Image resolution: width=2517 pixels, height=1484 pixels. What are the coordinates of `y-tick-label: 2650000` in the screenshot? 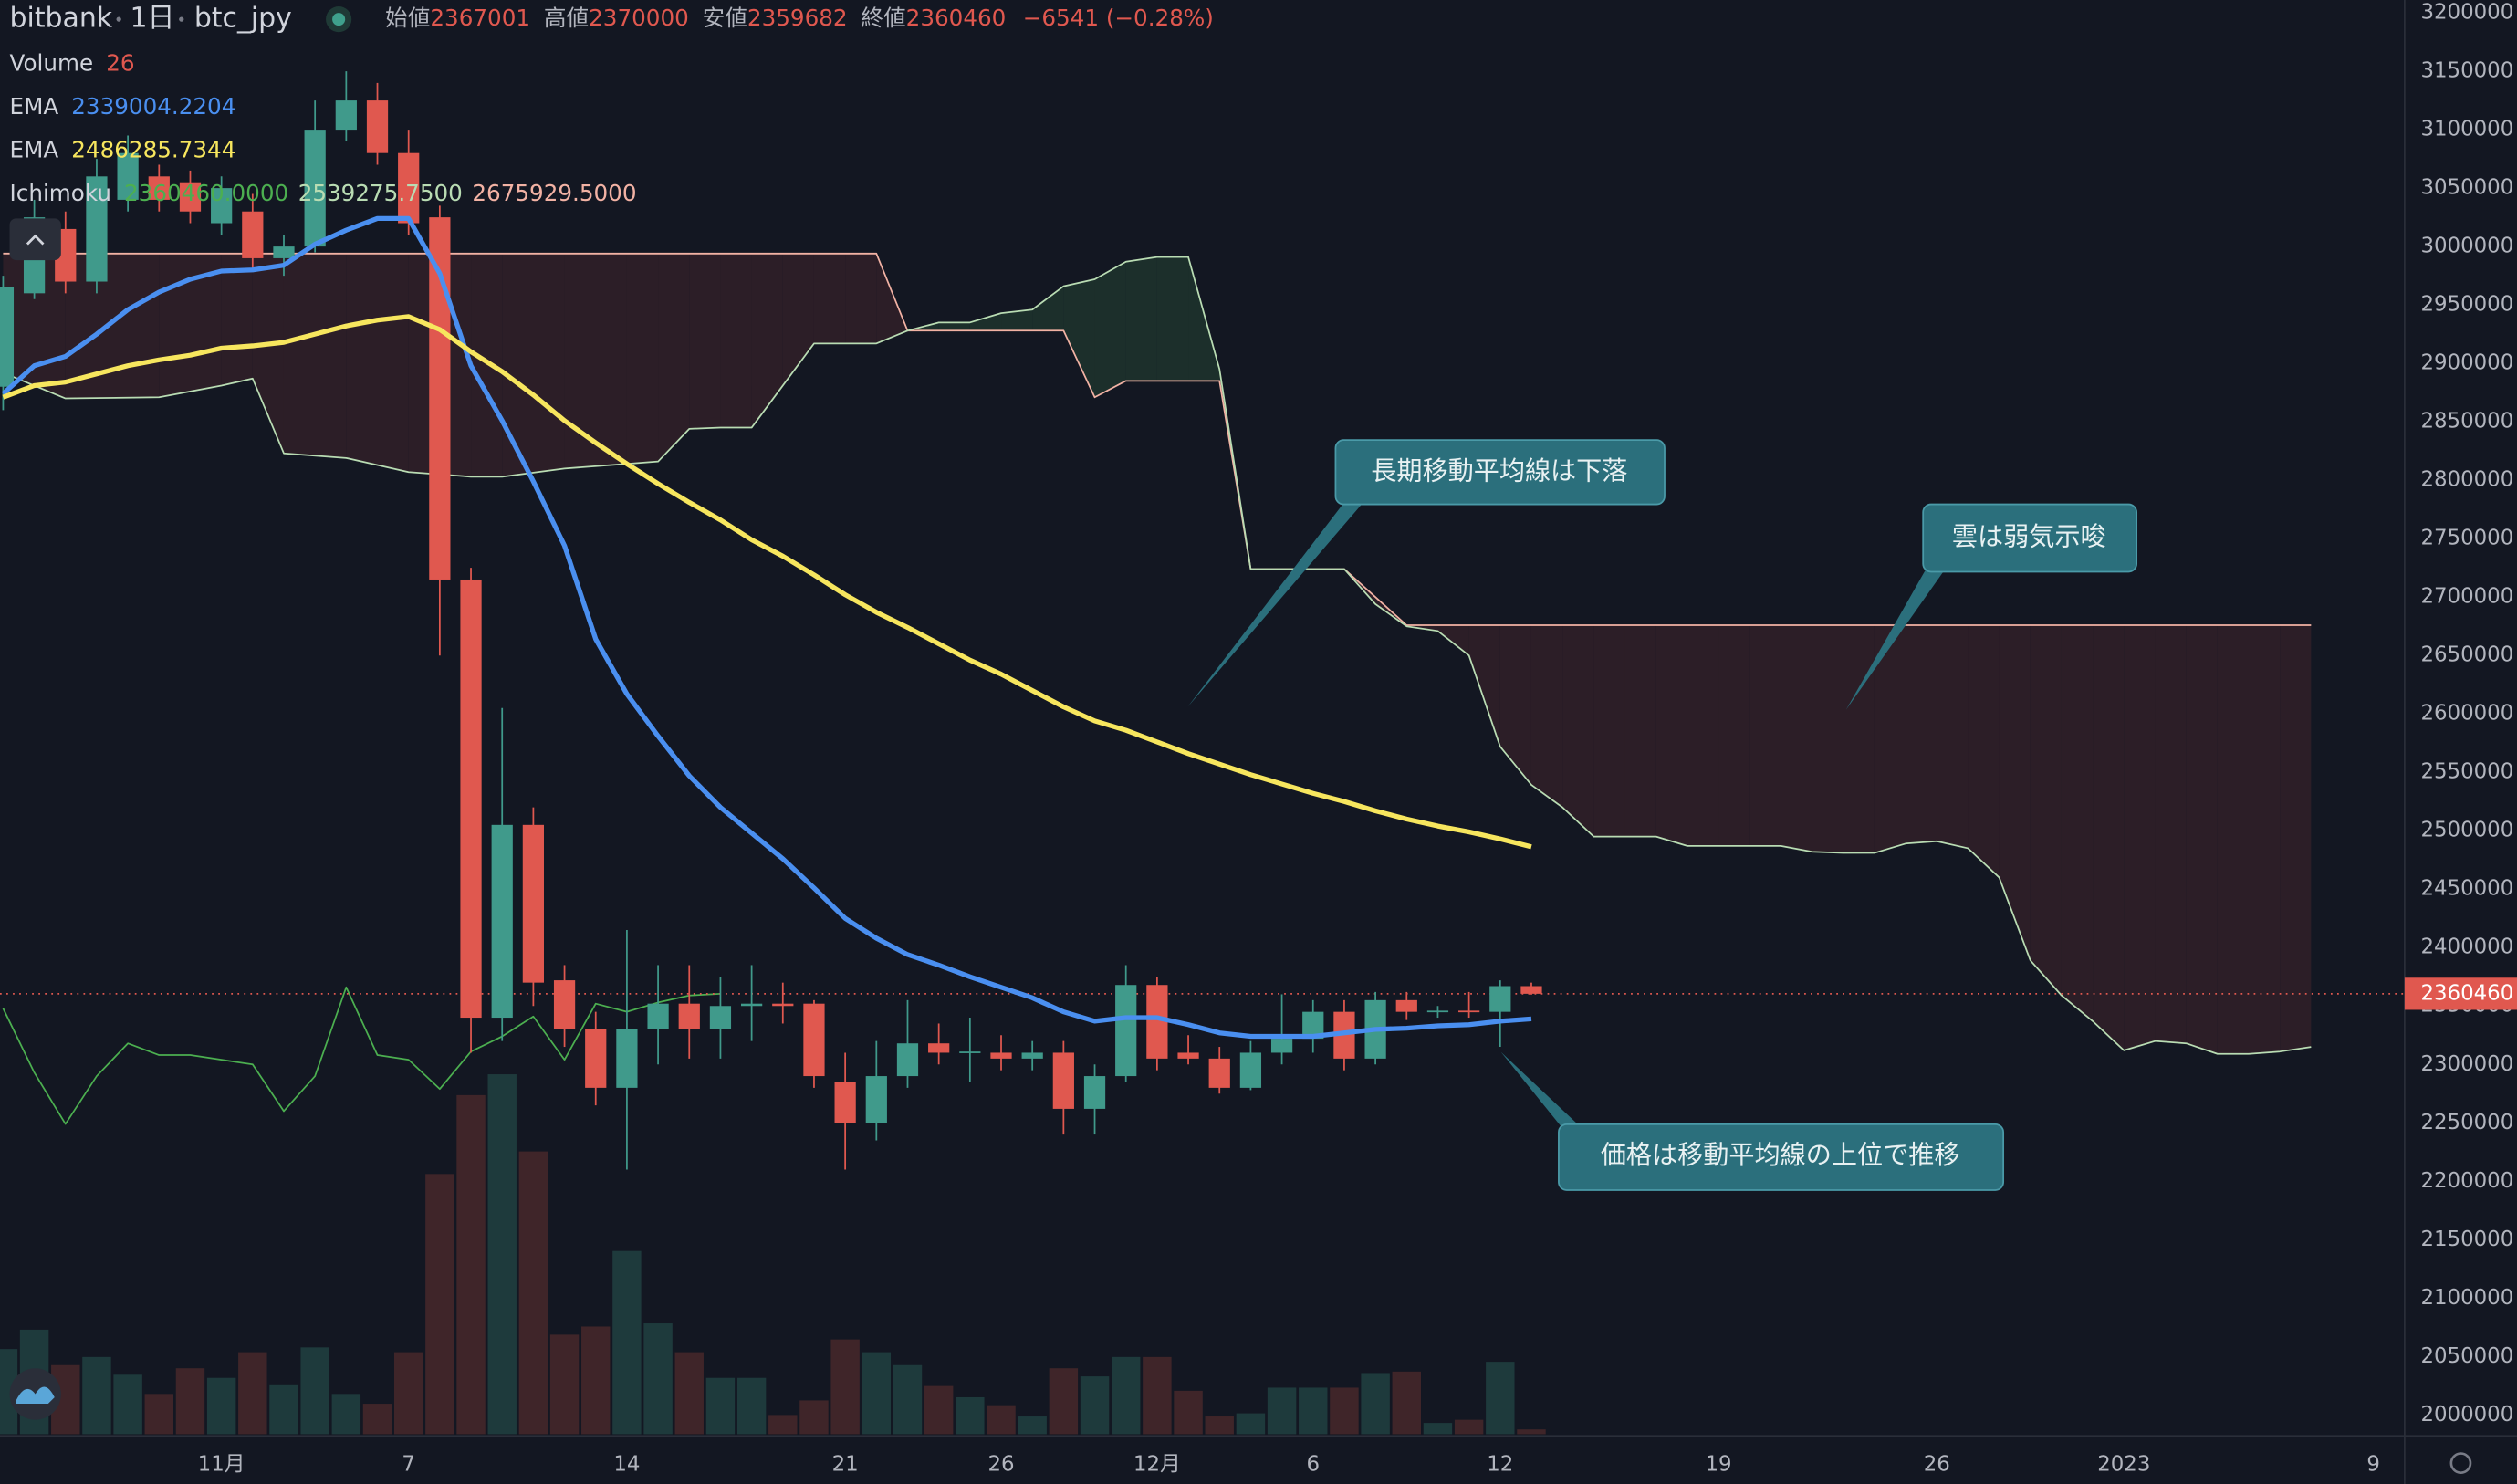 It's located at (2466, 655).